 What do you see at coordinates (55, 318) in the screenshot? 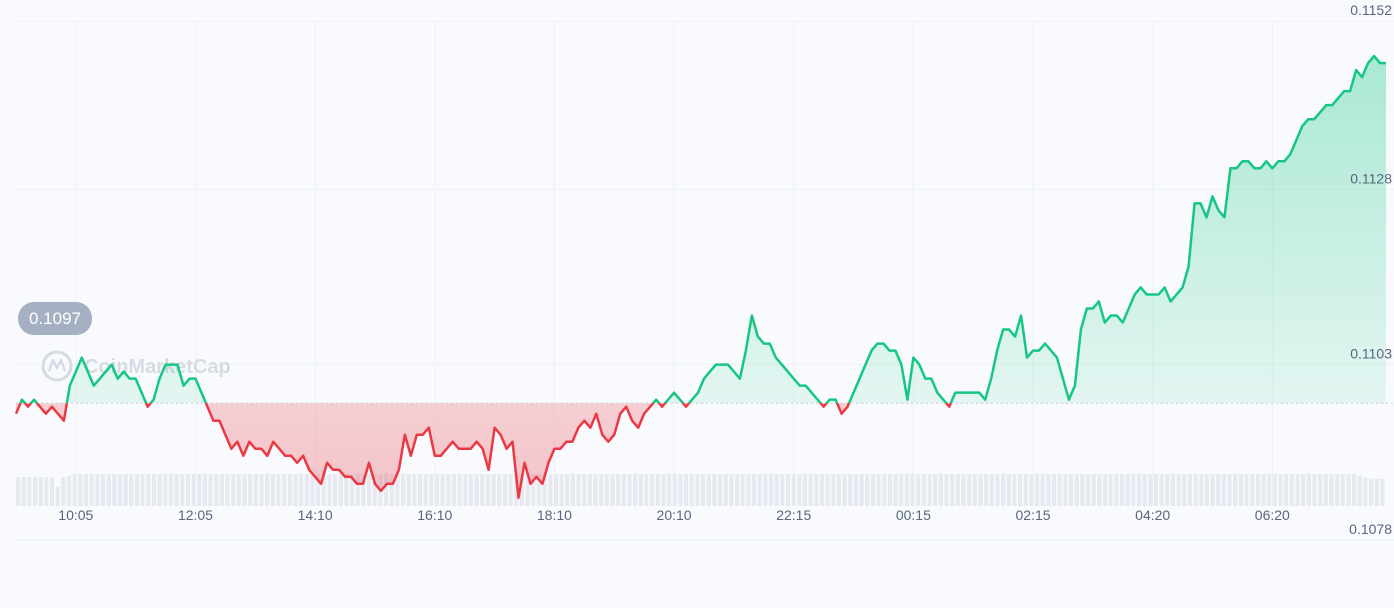
I see `current-price-badge: 0.1097` at bounding box center [55, 318].